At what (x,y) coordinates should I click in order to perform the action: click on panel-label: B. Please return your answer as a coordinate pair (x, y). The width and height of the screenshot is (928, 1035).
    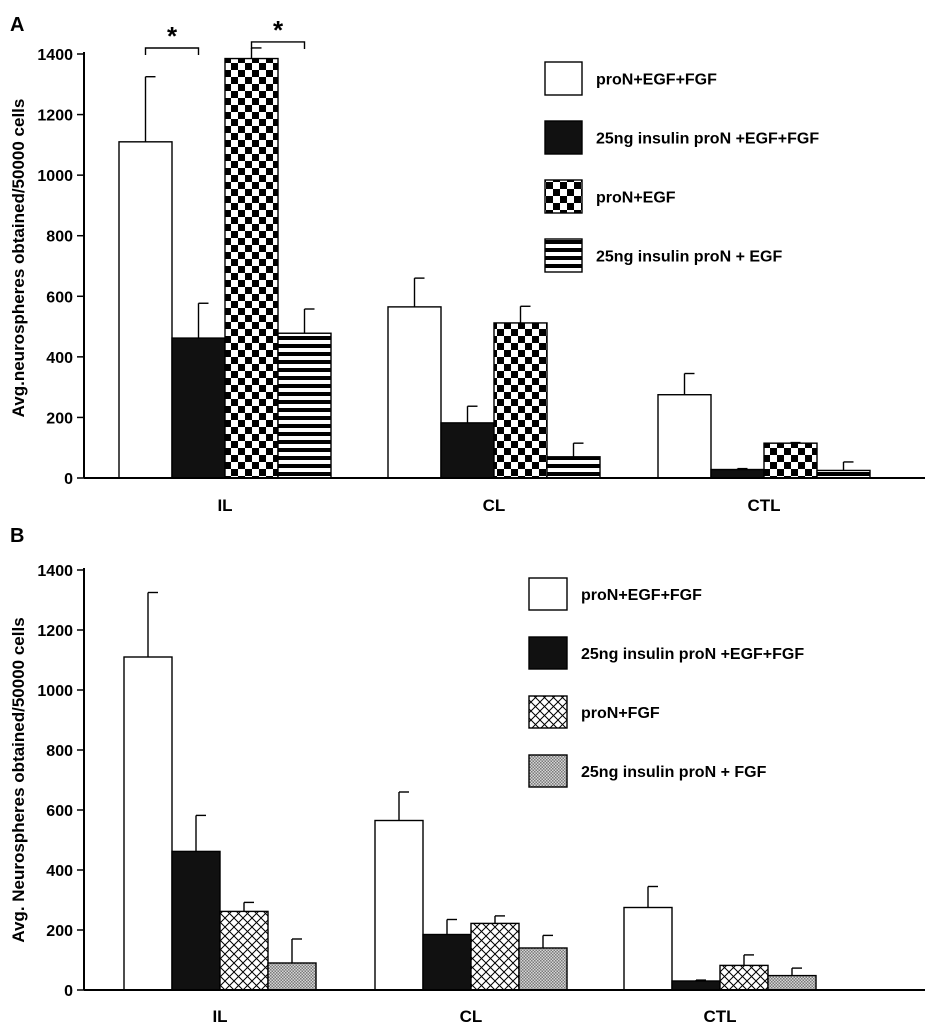
    Looking at the image, I should click on (17, 536).